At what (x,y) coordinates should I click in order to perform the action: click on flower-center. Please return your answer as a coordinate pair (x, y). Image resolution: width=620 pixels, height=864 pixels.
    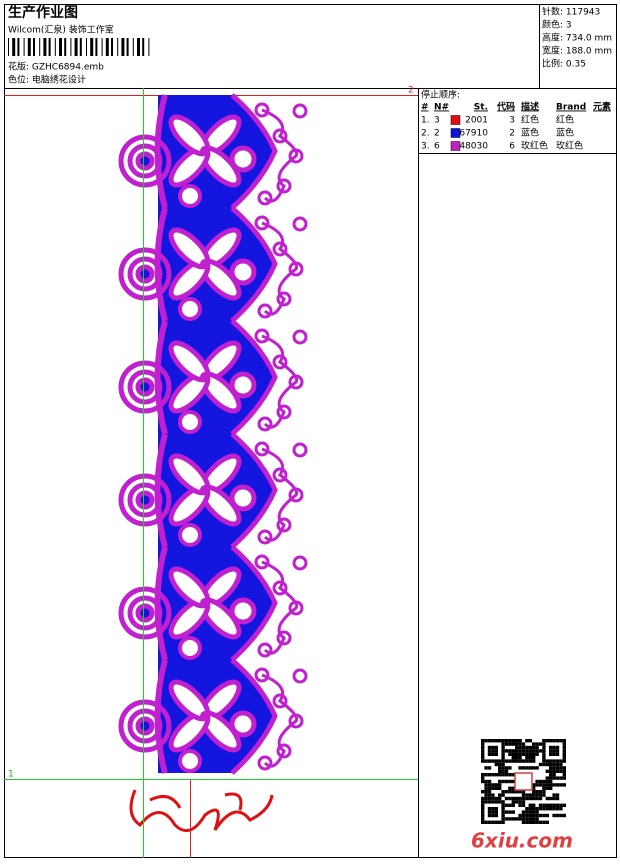
    Looking at the image, I should click on (205, 377).